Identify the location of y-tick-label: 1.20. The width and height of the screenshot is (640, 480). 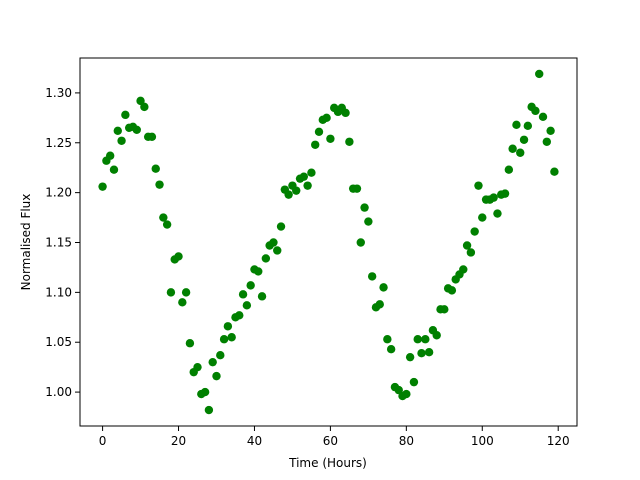
(58, 193).